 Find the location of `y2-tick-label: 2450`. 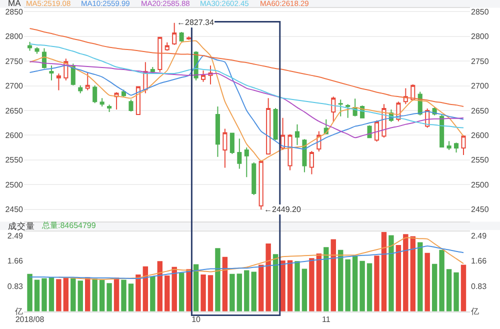

y2-tick-label: 2450 is located at coordinates (480, 209).